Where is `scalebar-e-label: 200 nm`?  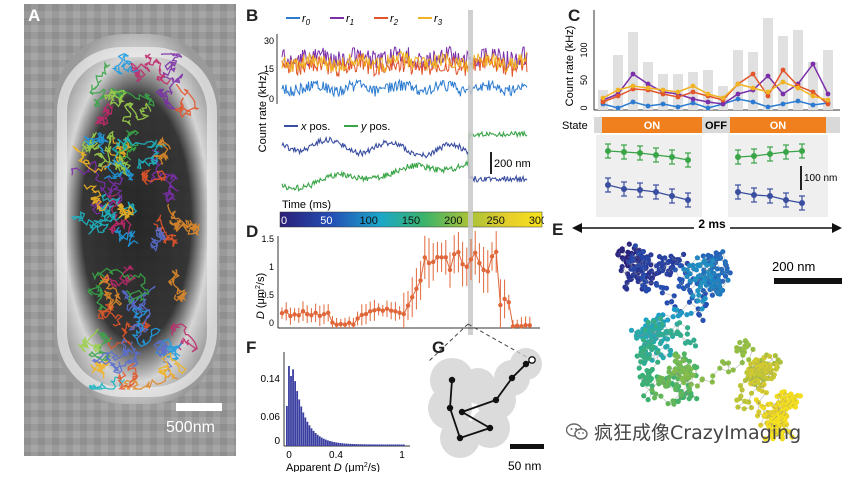 scalebar-e-label: 200 nm is located at coordinates (793, 266).